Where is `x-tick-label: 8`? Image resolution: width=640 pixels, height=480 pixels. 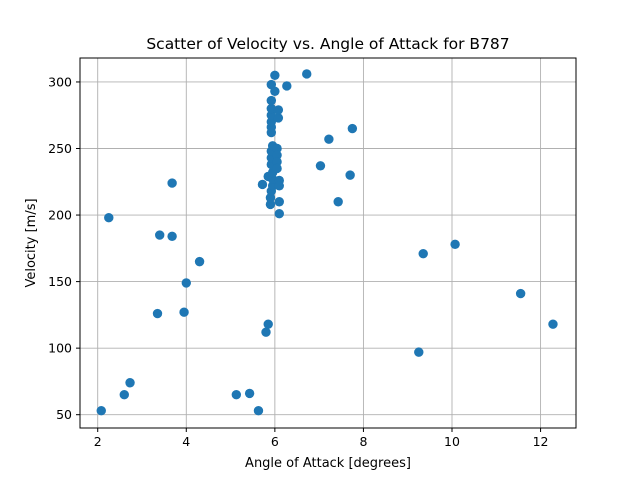
x-tick-label: 8 is located at coordinates (363, 441).